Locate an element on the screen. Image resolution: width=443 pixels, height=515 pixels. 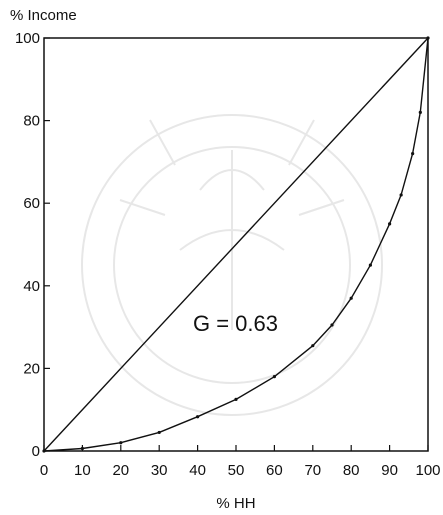
y-axis-ticks: 0 20 40 60 80 100 is located at coordinates (32, 245).